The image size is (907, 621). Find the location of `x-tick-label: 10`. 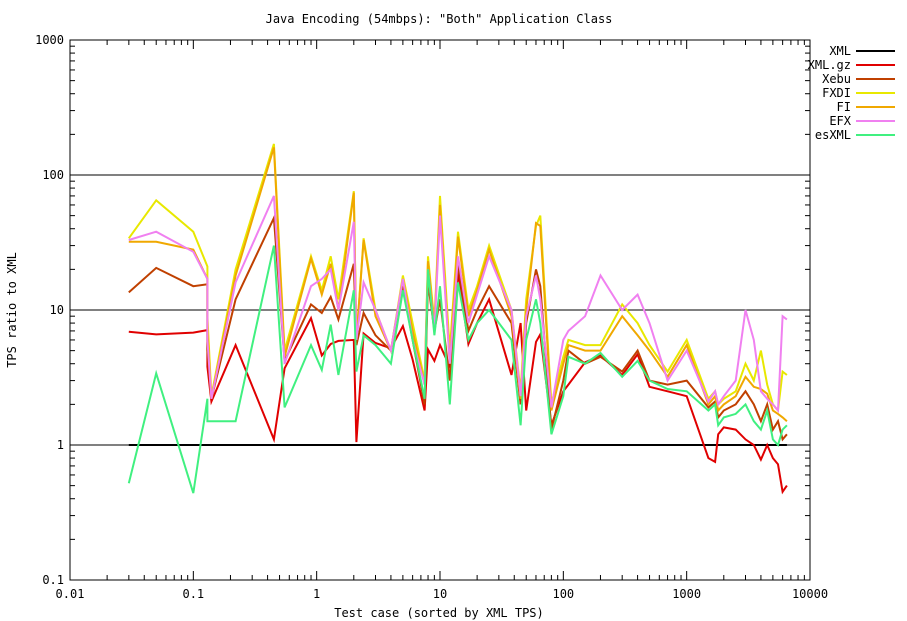

x-tick-label: 10 is located at coordinates (440, 594).